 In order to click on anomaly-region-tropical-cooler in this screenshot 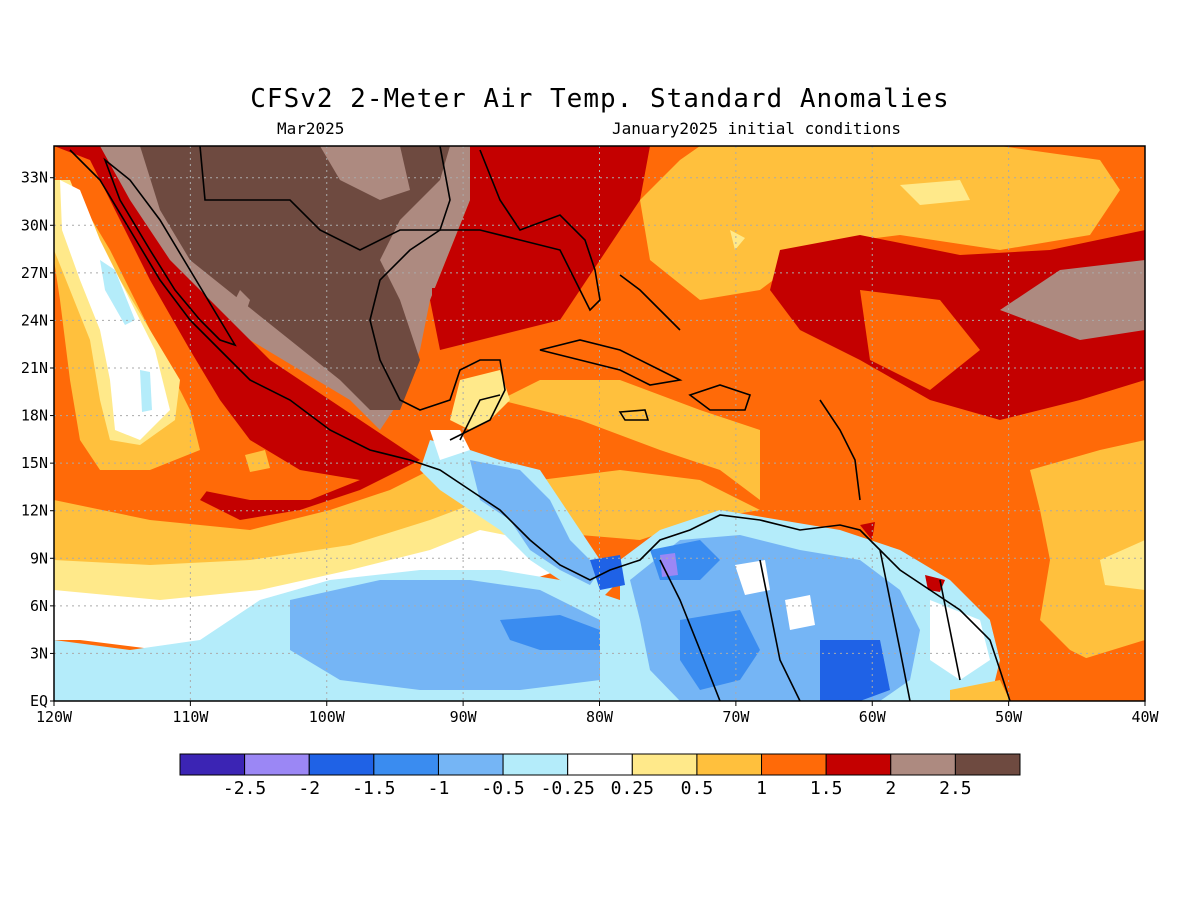, I will do `click(445, 635)`.